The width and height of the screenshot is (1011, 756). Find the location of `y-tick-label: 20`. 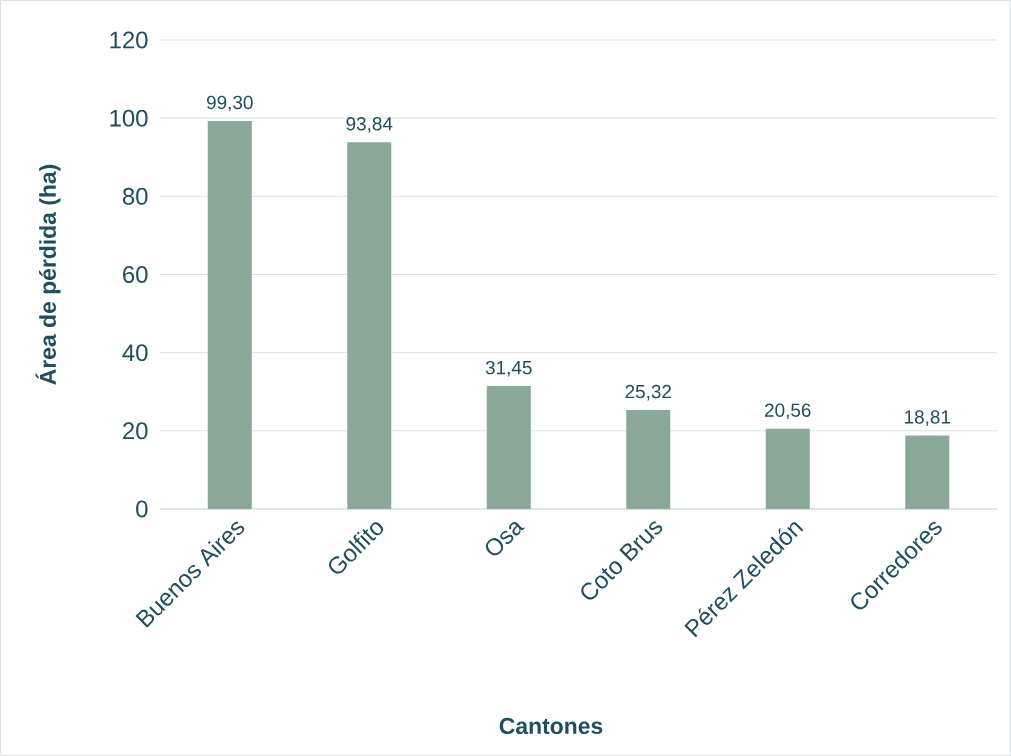

y-tick-label: 20 is located at coordinates (135, 431).